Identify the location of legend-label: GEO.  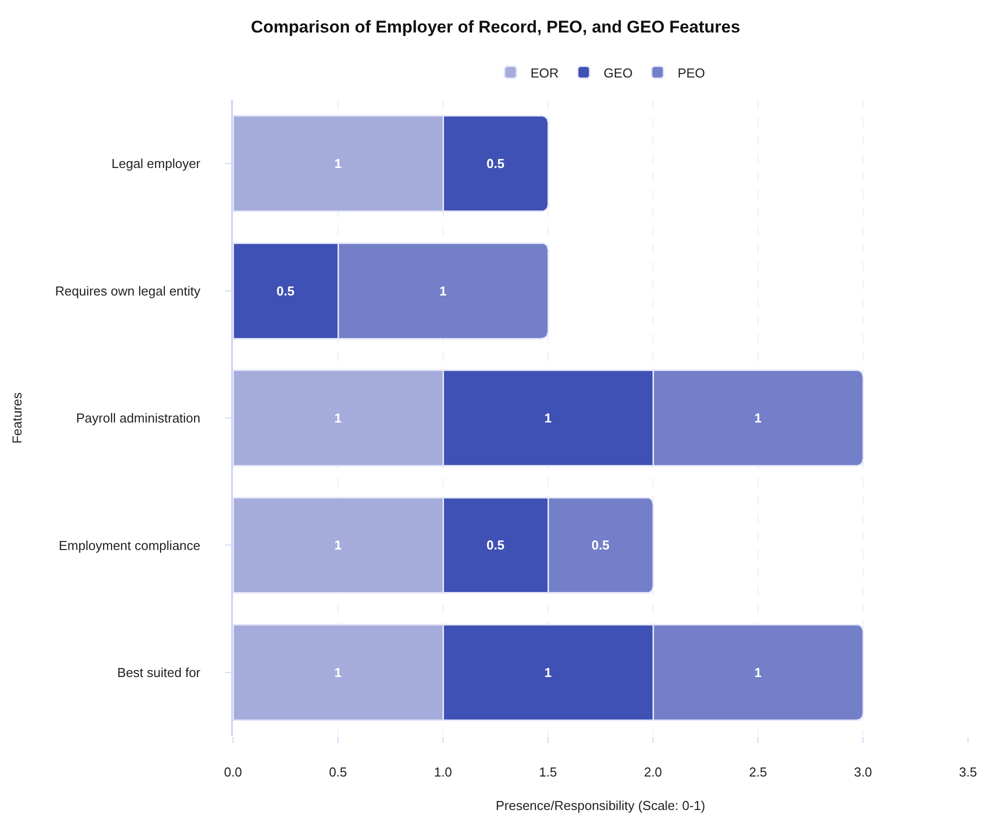
(618, 72).